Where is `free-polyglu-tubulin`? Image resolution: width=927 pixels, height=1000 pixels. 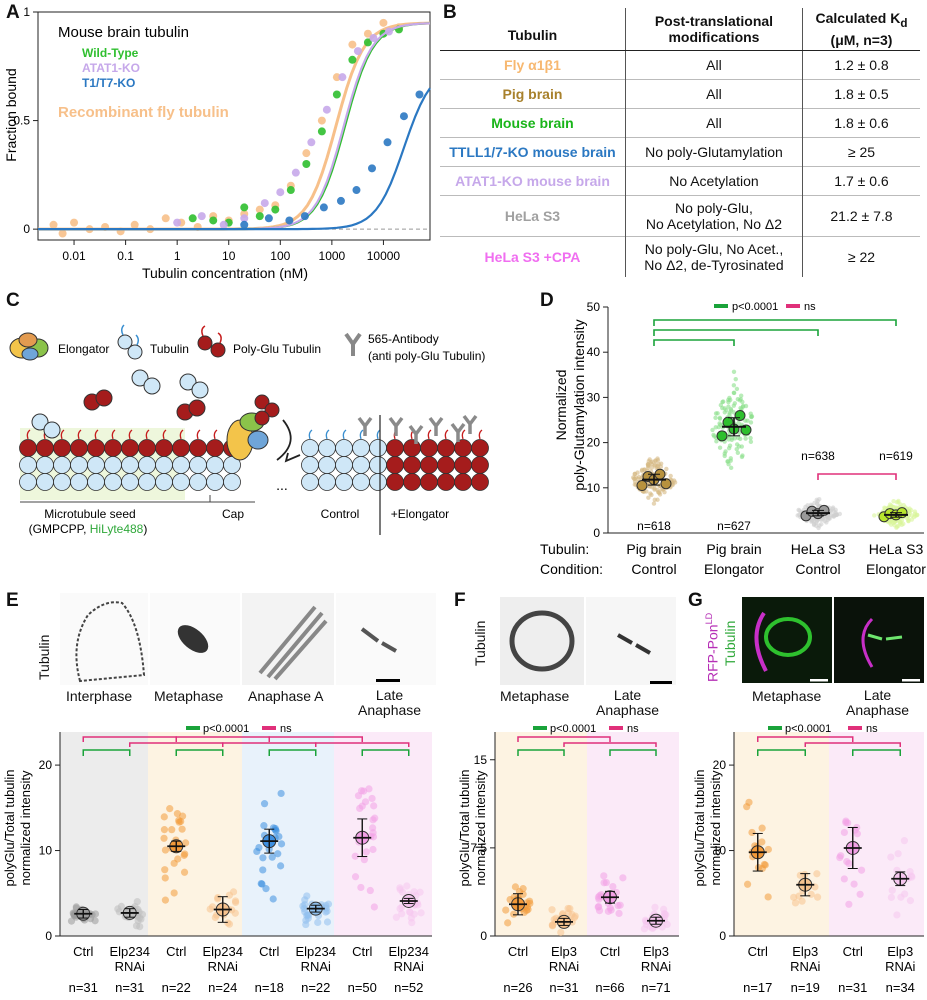
free-polyglu-tubulin is located at coordinates (197, 408).